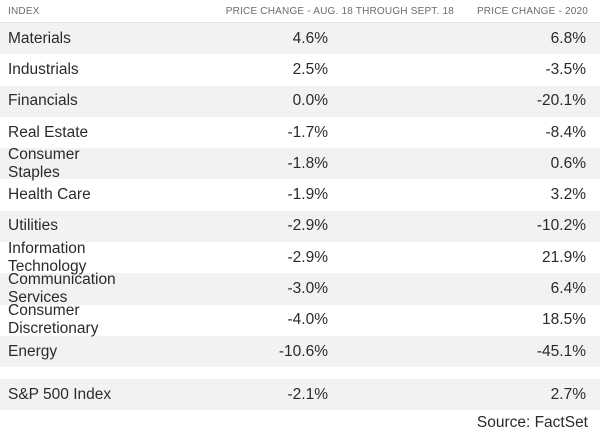 This screenshot has height=445, width=600. What do you see at coordinates (53, 320) in the screenshot?
I see `row-index-name: Consumer Discretionary` at bounding box center [53, 320].